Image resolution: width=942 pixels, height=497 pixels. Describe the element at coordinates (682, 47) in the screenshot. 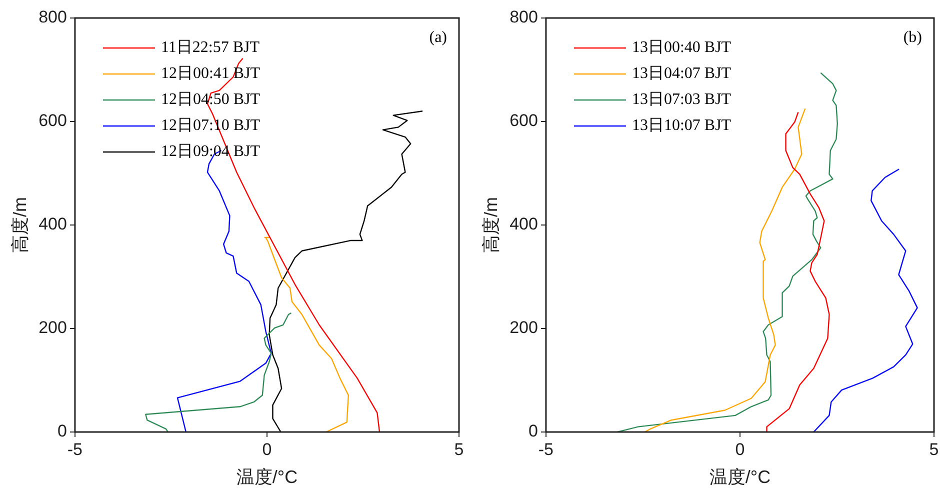

I see `legend-label: 13日00:40 BJT` at that location.